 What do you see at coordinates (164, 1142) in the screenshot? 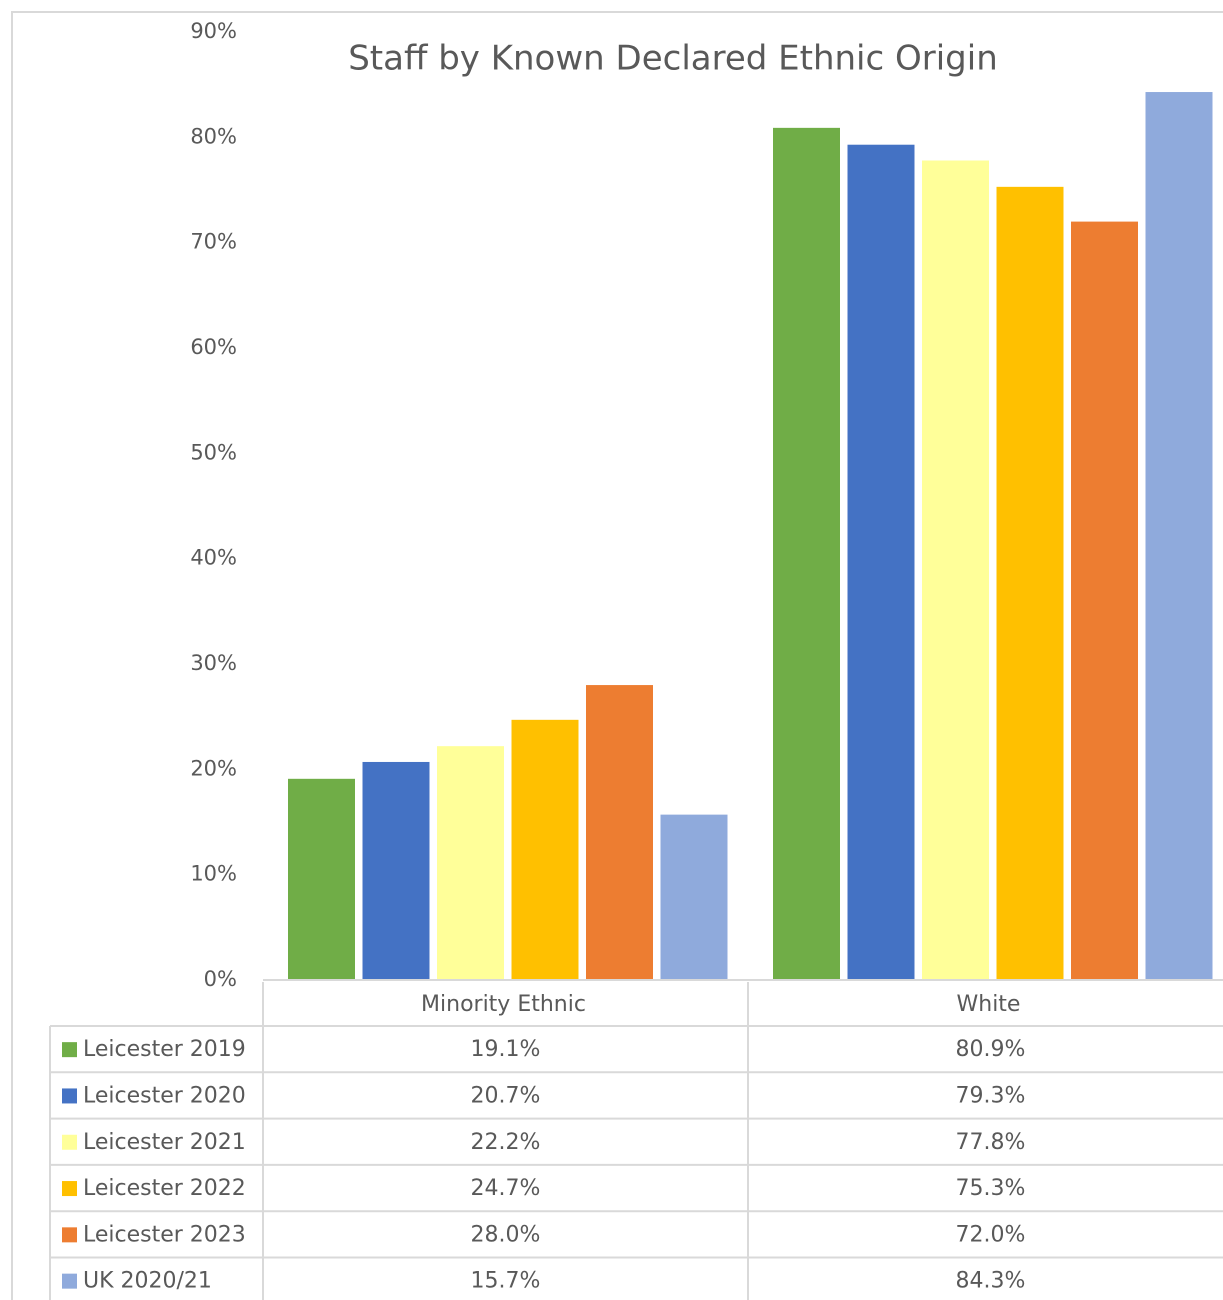
I see `legend-label: Leicester 2021` at bounding box center [164, 1142].